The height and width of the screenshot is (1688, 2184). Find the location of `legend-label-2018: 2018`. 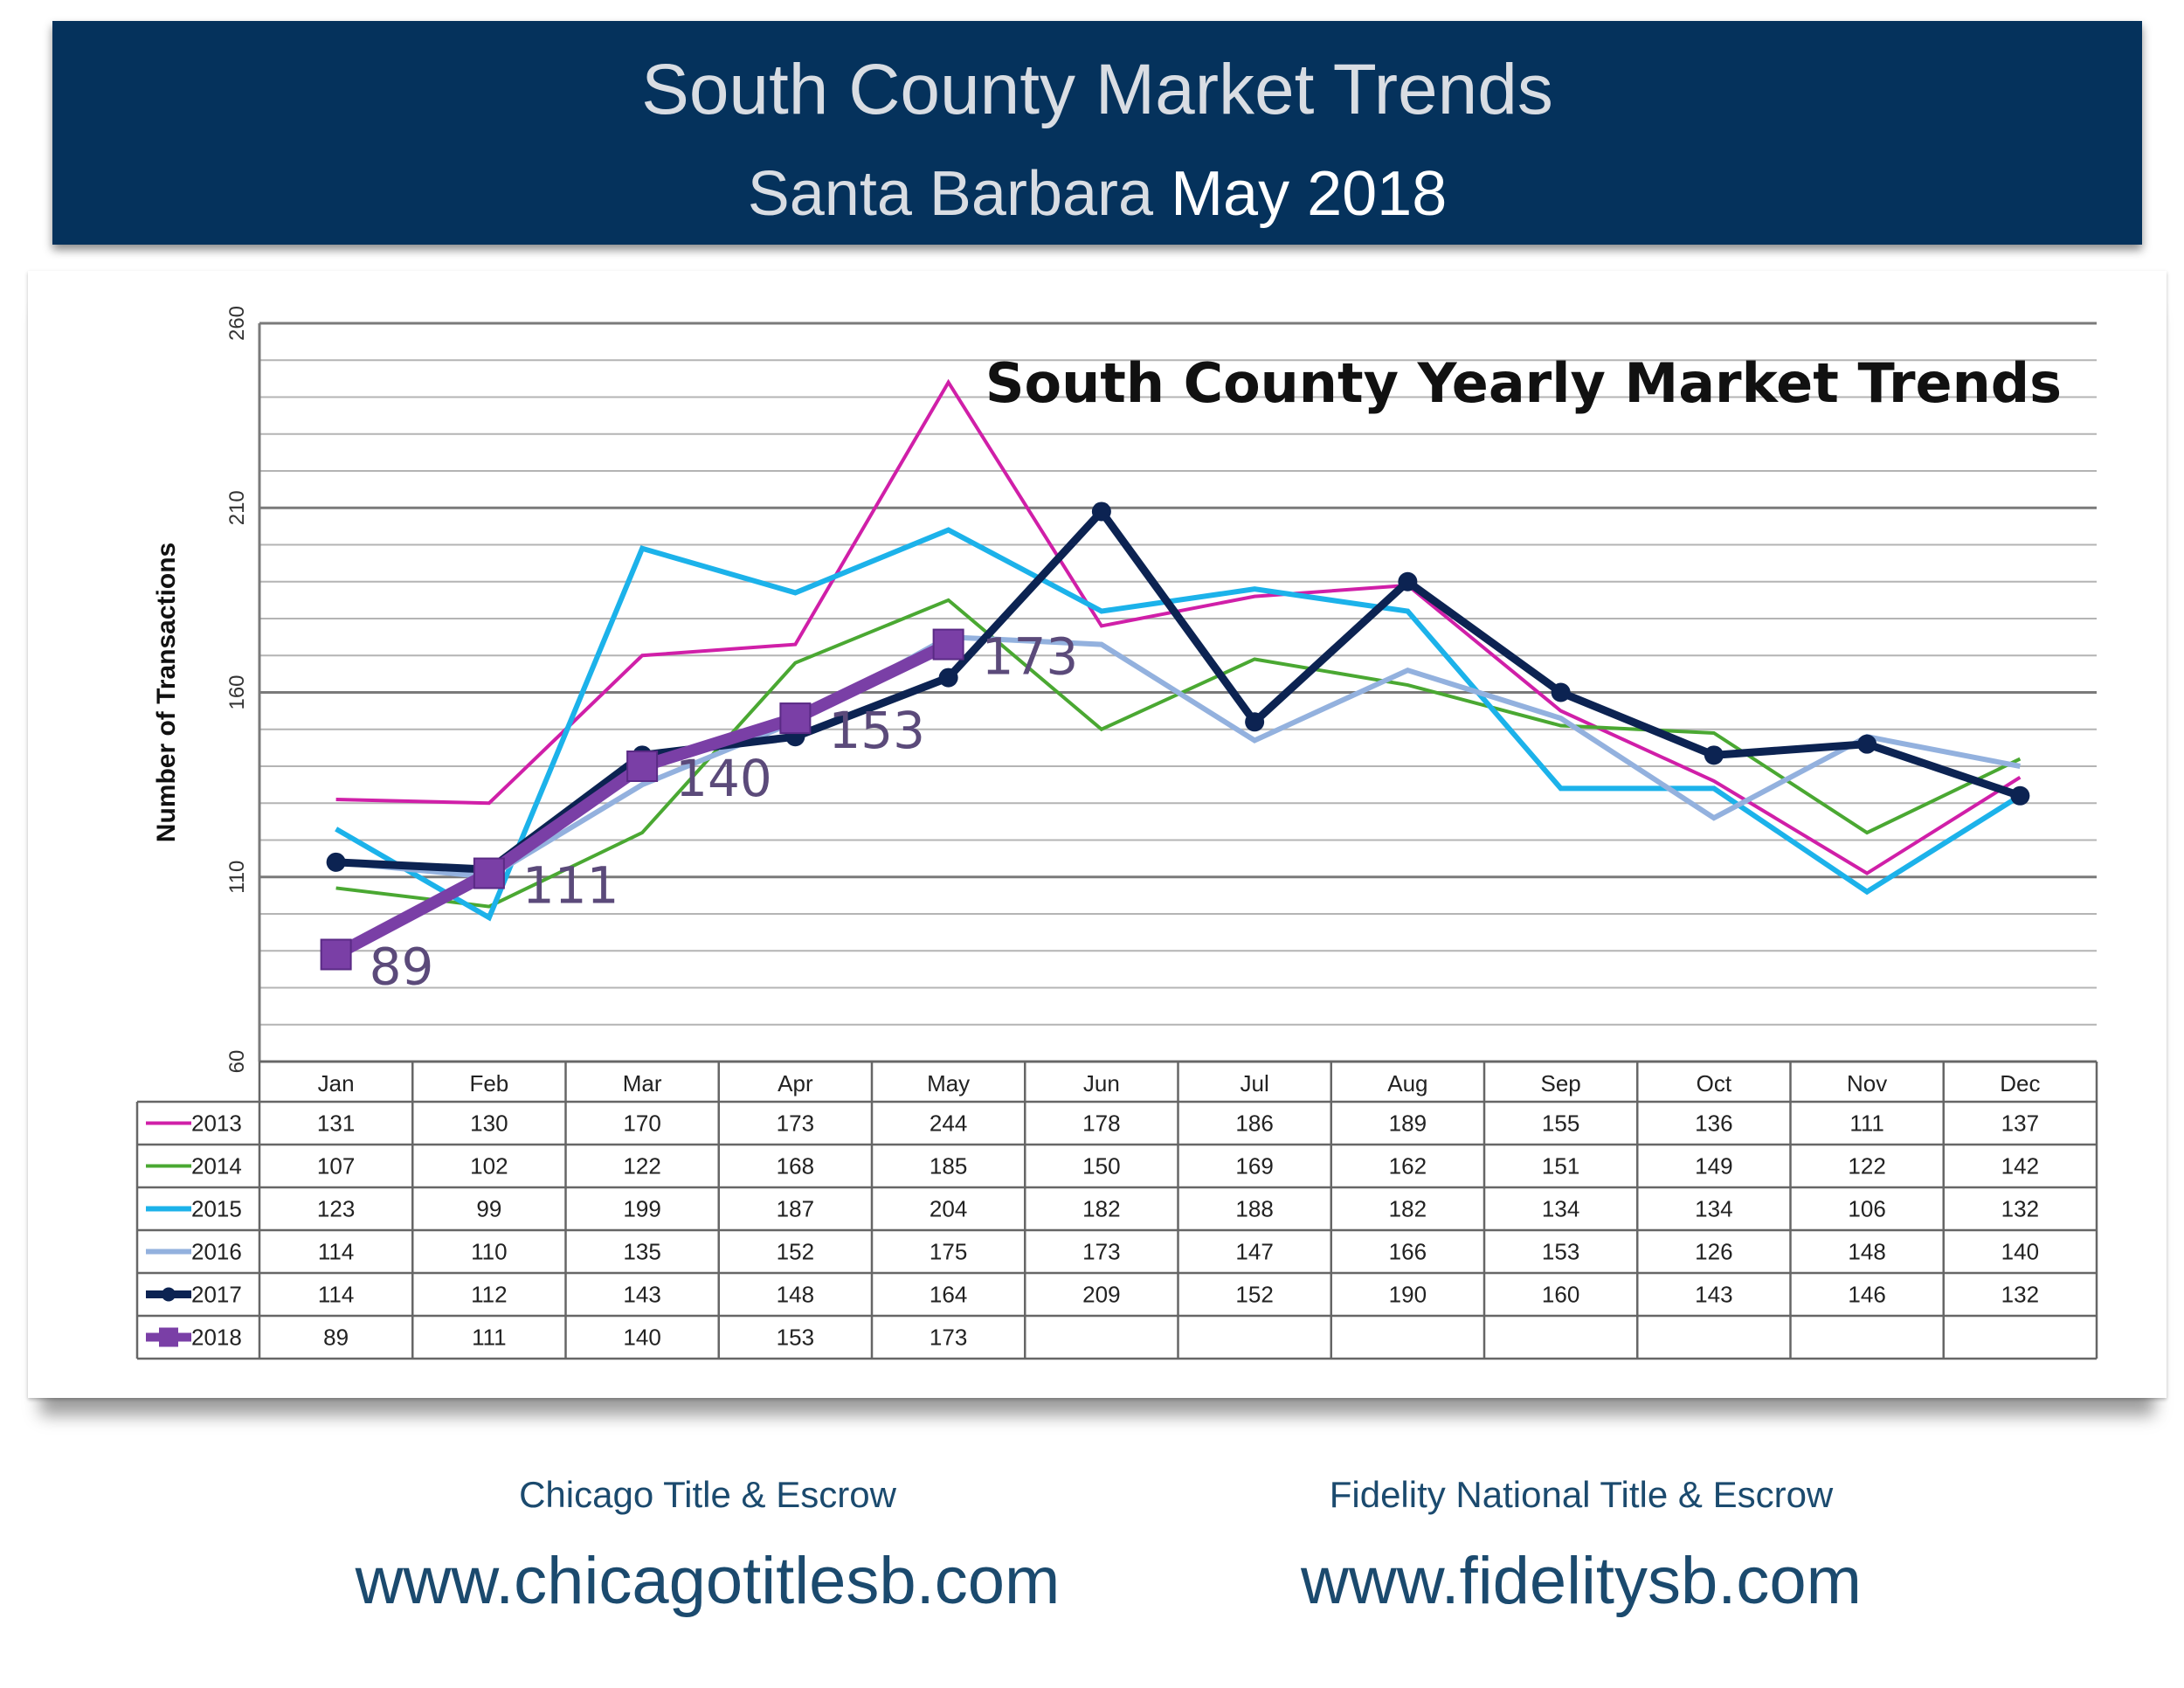

legend-label-2018: 2018 is located at coordinates (216, 1338).